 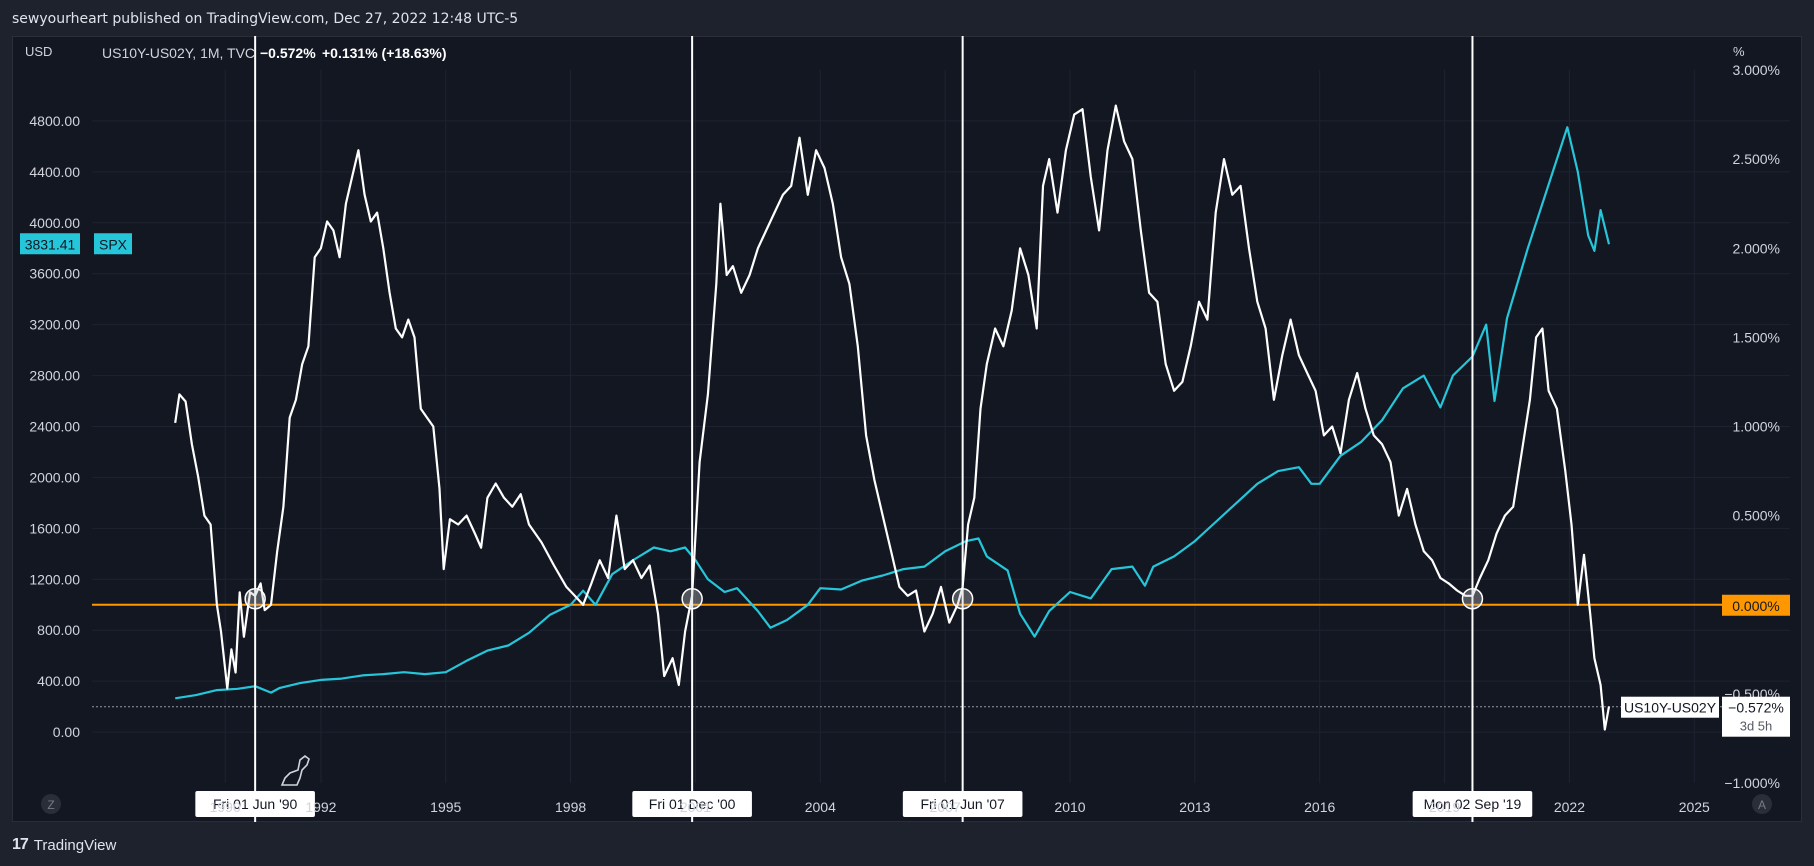 What do you see at coordinates (1069, 807) in the screenshot?
I see `x-tick-label: 2010` at bounding box center [1069, 807].